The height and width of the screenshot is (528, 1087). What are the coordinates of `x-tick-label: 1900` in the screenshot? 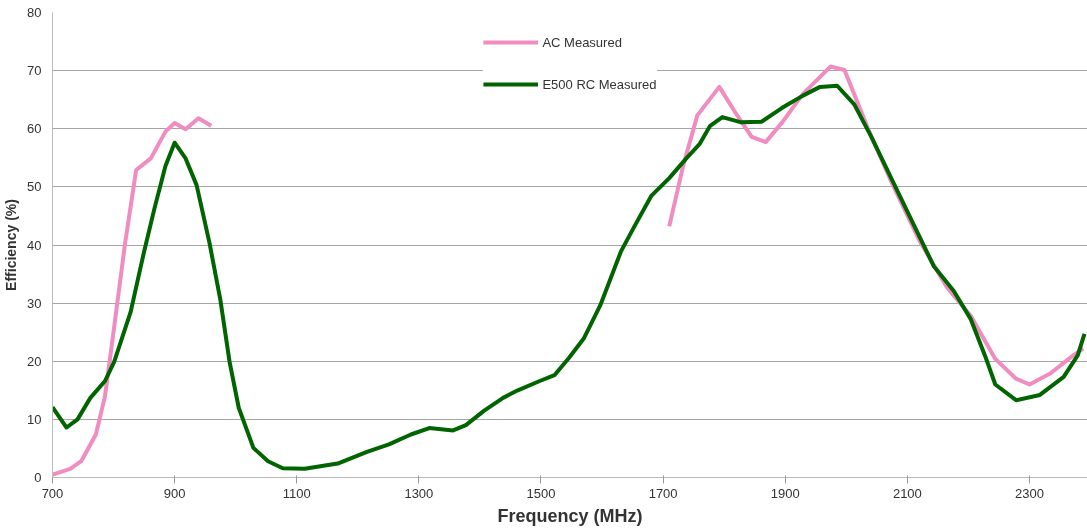 It's located at (785, 493).